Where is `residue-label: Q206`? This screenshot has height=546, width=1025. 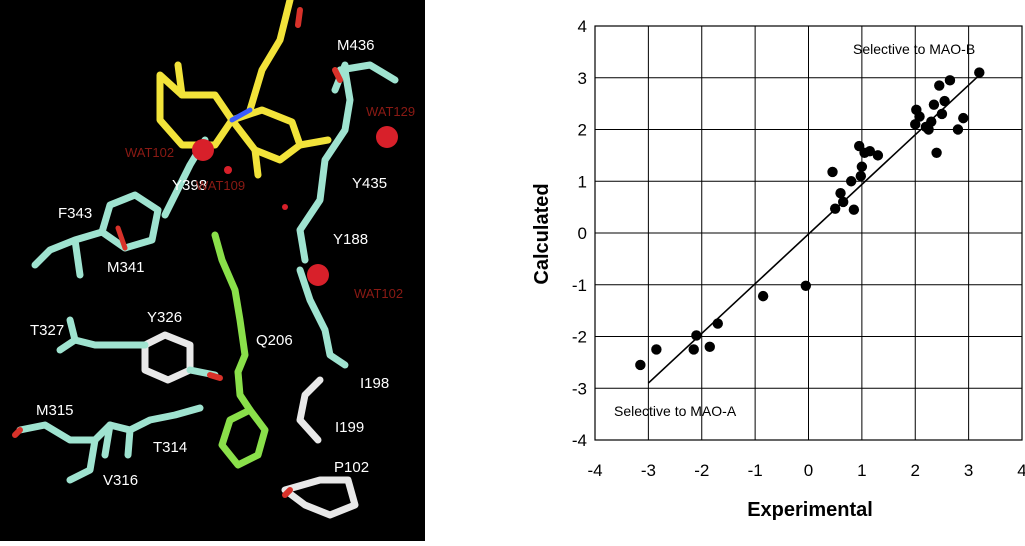
residue-label: Q206 is located at coordinates (274, 340).